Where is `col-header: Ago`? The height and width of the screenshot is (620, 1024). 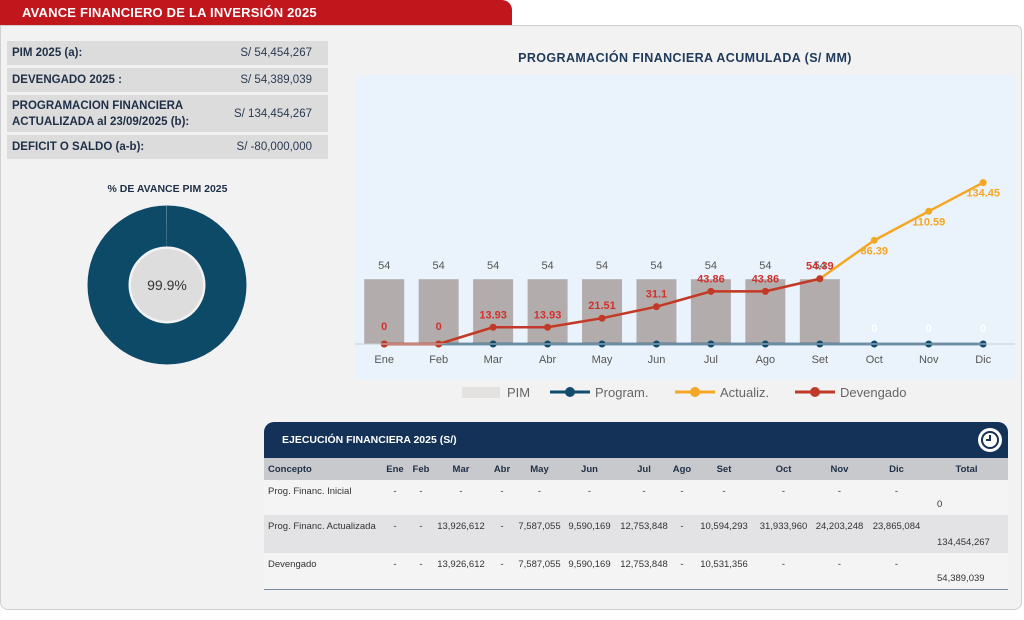 col-header: Ago is located at coordinates (682, 469).